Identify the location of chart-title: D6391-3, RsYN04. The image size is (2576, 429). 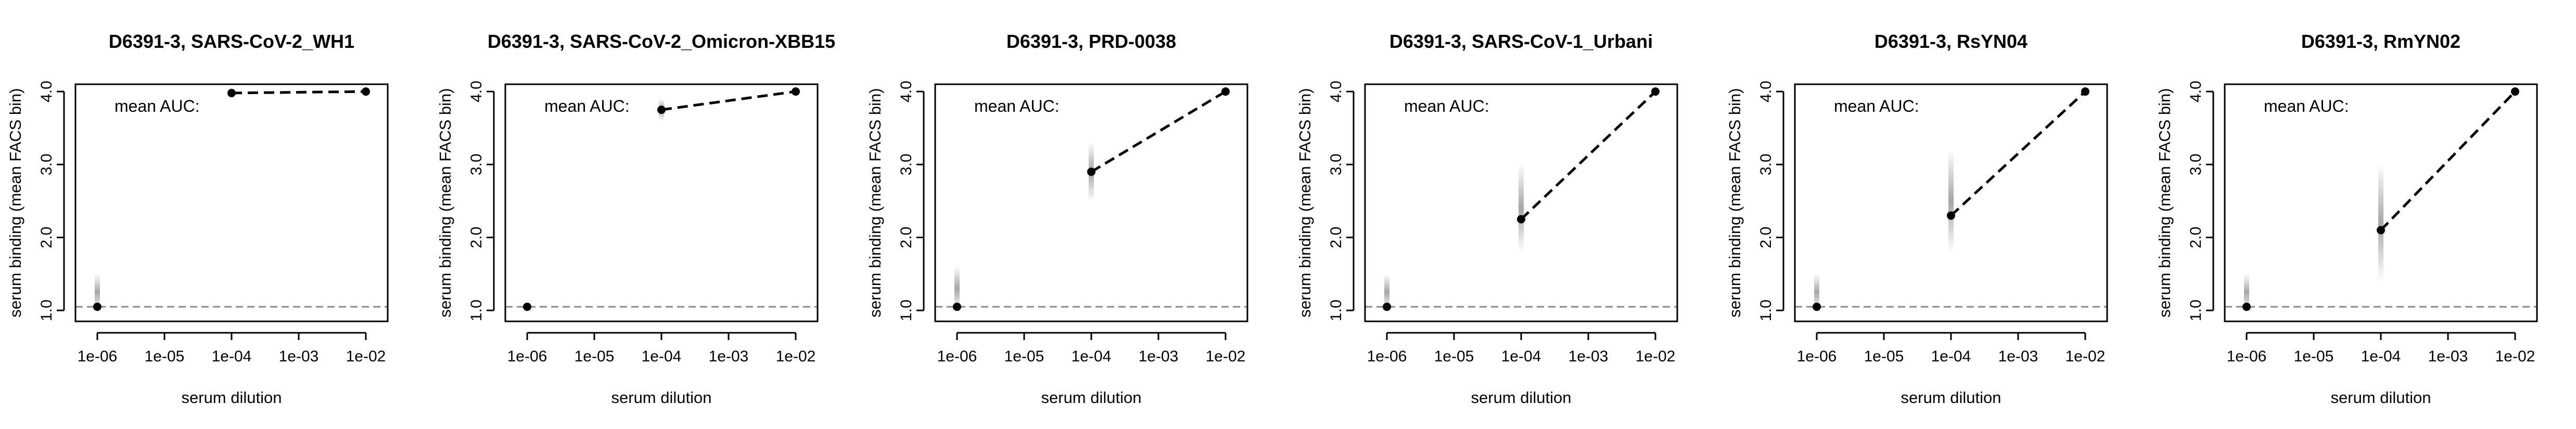
(1950, 41).